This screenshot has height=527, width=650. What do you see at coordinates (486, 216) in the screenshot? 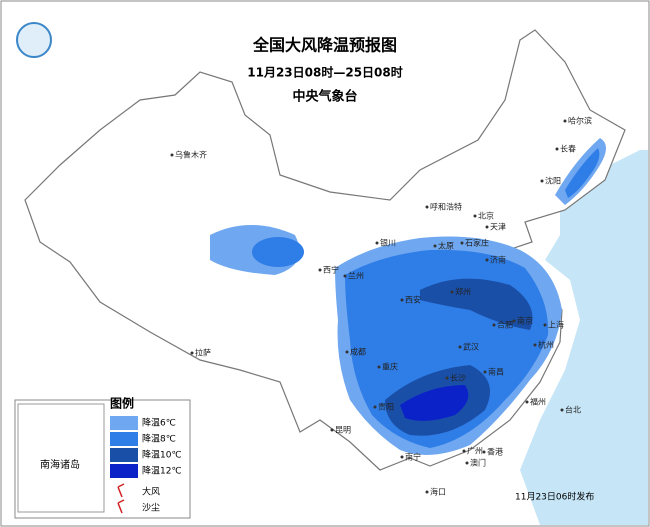
I see `city-label: 北京` at bounding box center [486, 216].